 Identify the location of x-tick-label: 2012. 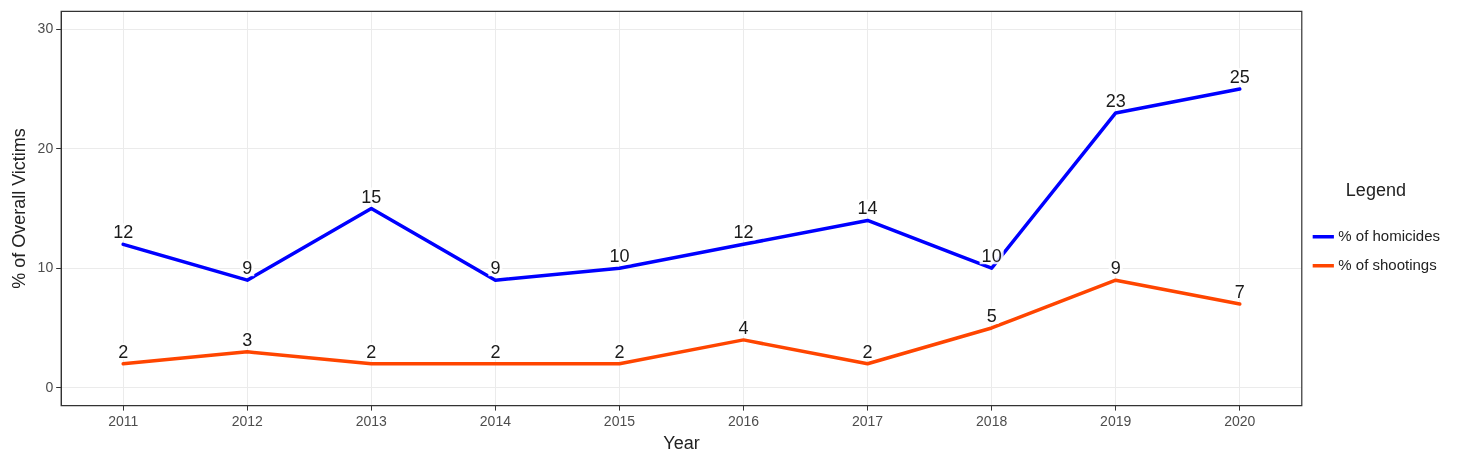
(247, 420).